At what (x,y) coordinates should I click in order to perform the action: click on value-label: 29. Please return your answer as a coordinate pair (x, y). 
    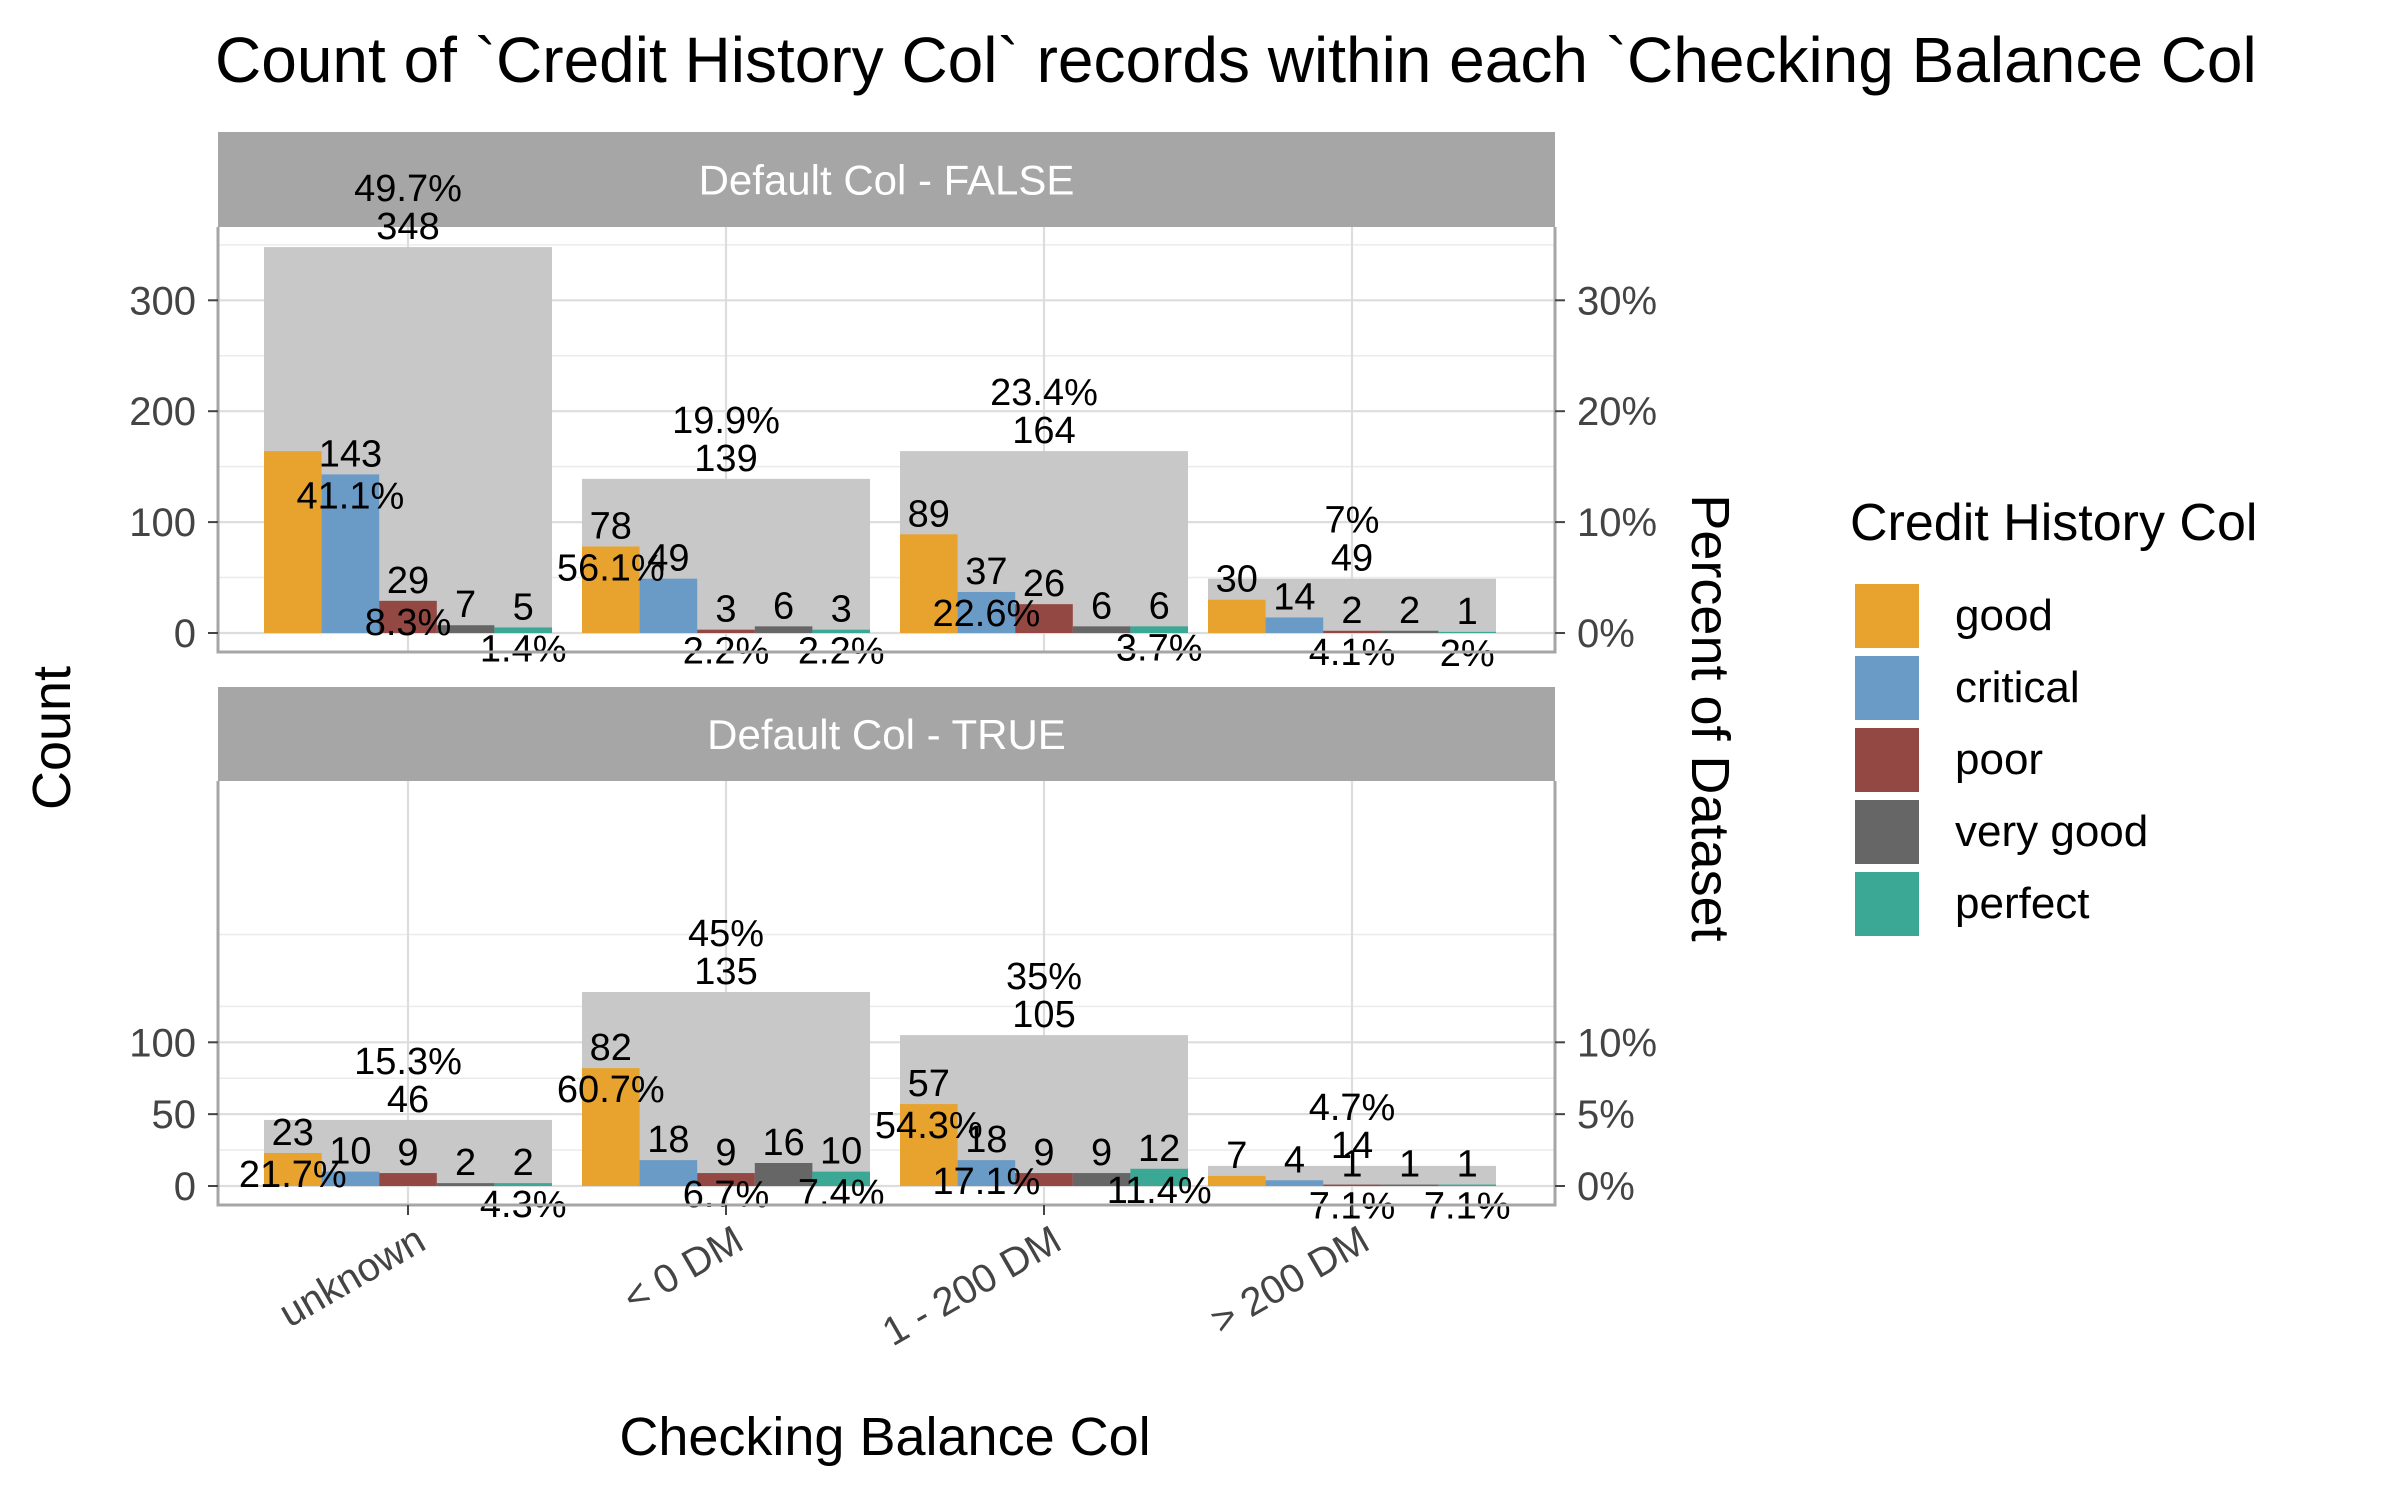
    Looking at the image, I should click on (408, 581).